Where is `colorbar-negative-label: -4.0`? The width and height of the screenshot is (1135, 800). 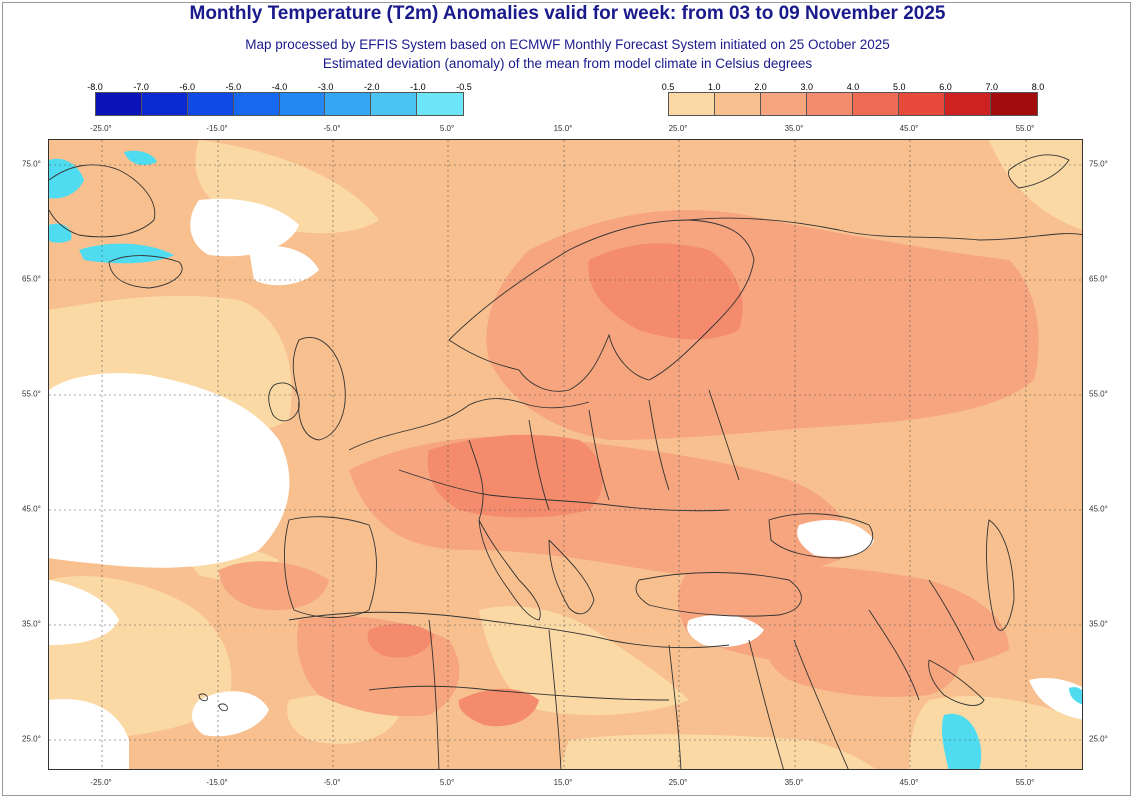
colorbar-negative-label: -4.0 is located at coordinates (279, 87).